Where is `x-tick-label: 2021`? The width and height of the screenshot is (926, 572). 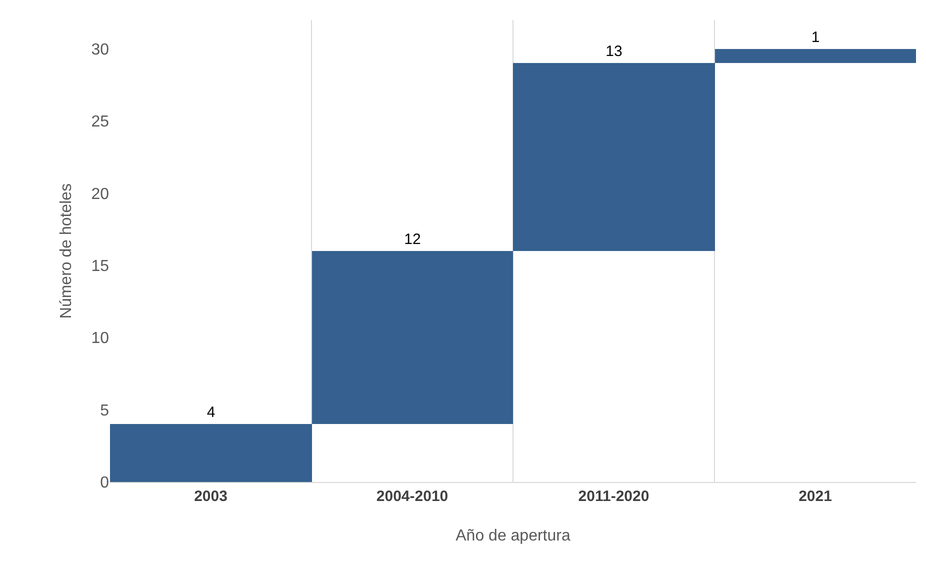 x-tick-label: 2021 is located at coordinates (815, 496).